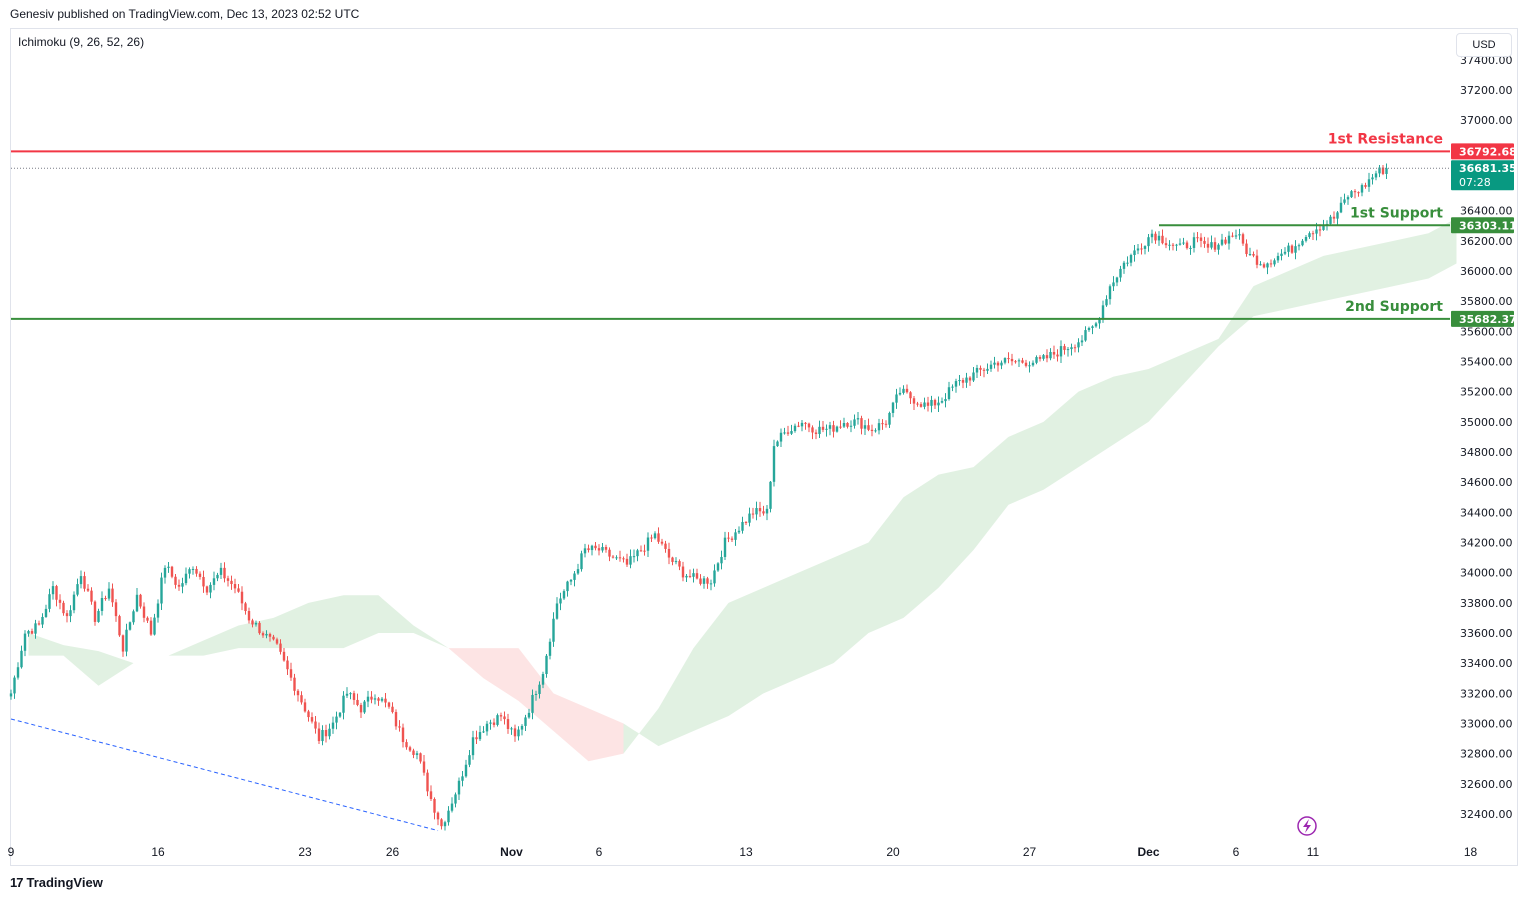 The width and height of the screenshot is (1528, 901). I want to click on tradingview-logo: 17 TradingView, so click(56, 882).